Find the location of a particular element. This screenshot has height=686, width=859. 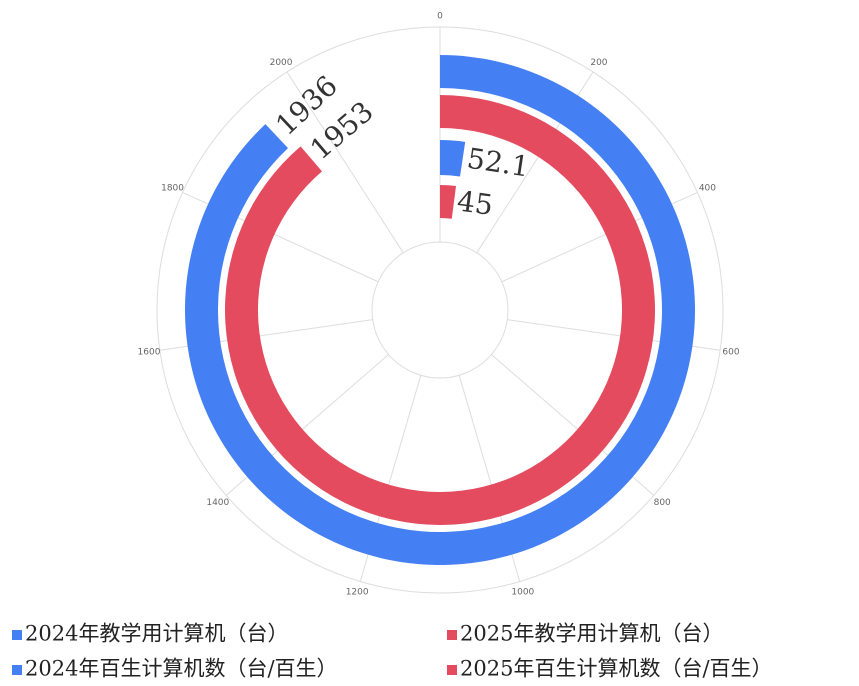

legend-label: 2024年教学用计算机（台） is located at coordinates (156, 634).